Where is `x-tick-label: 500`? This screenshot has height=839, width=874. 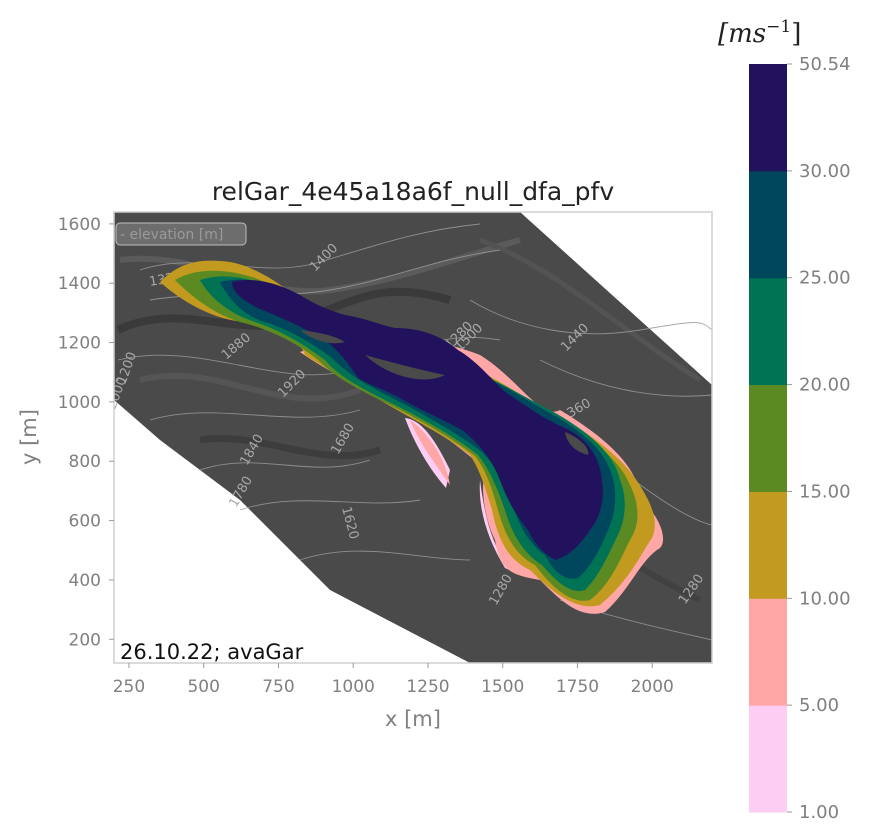 x-tick-label: 500 is located at coordinates (203, 687).